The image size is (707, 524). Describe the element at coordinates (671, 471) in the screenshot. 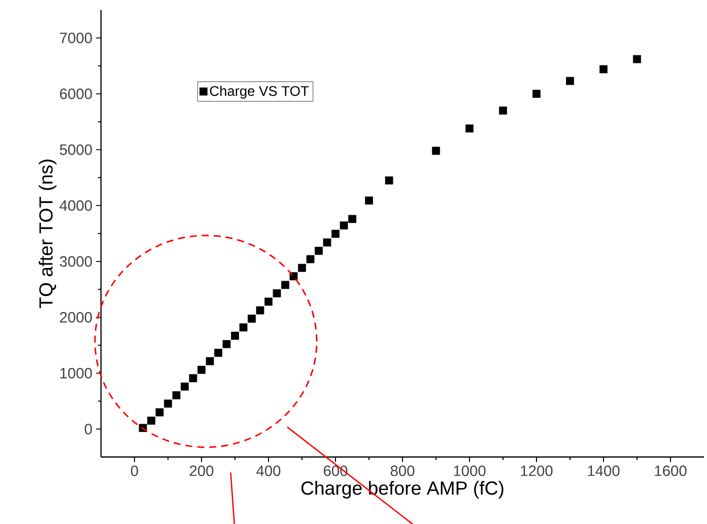

I see `x-tick-label: 1600` at that location.